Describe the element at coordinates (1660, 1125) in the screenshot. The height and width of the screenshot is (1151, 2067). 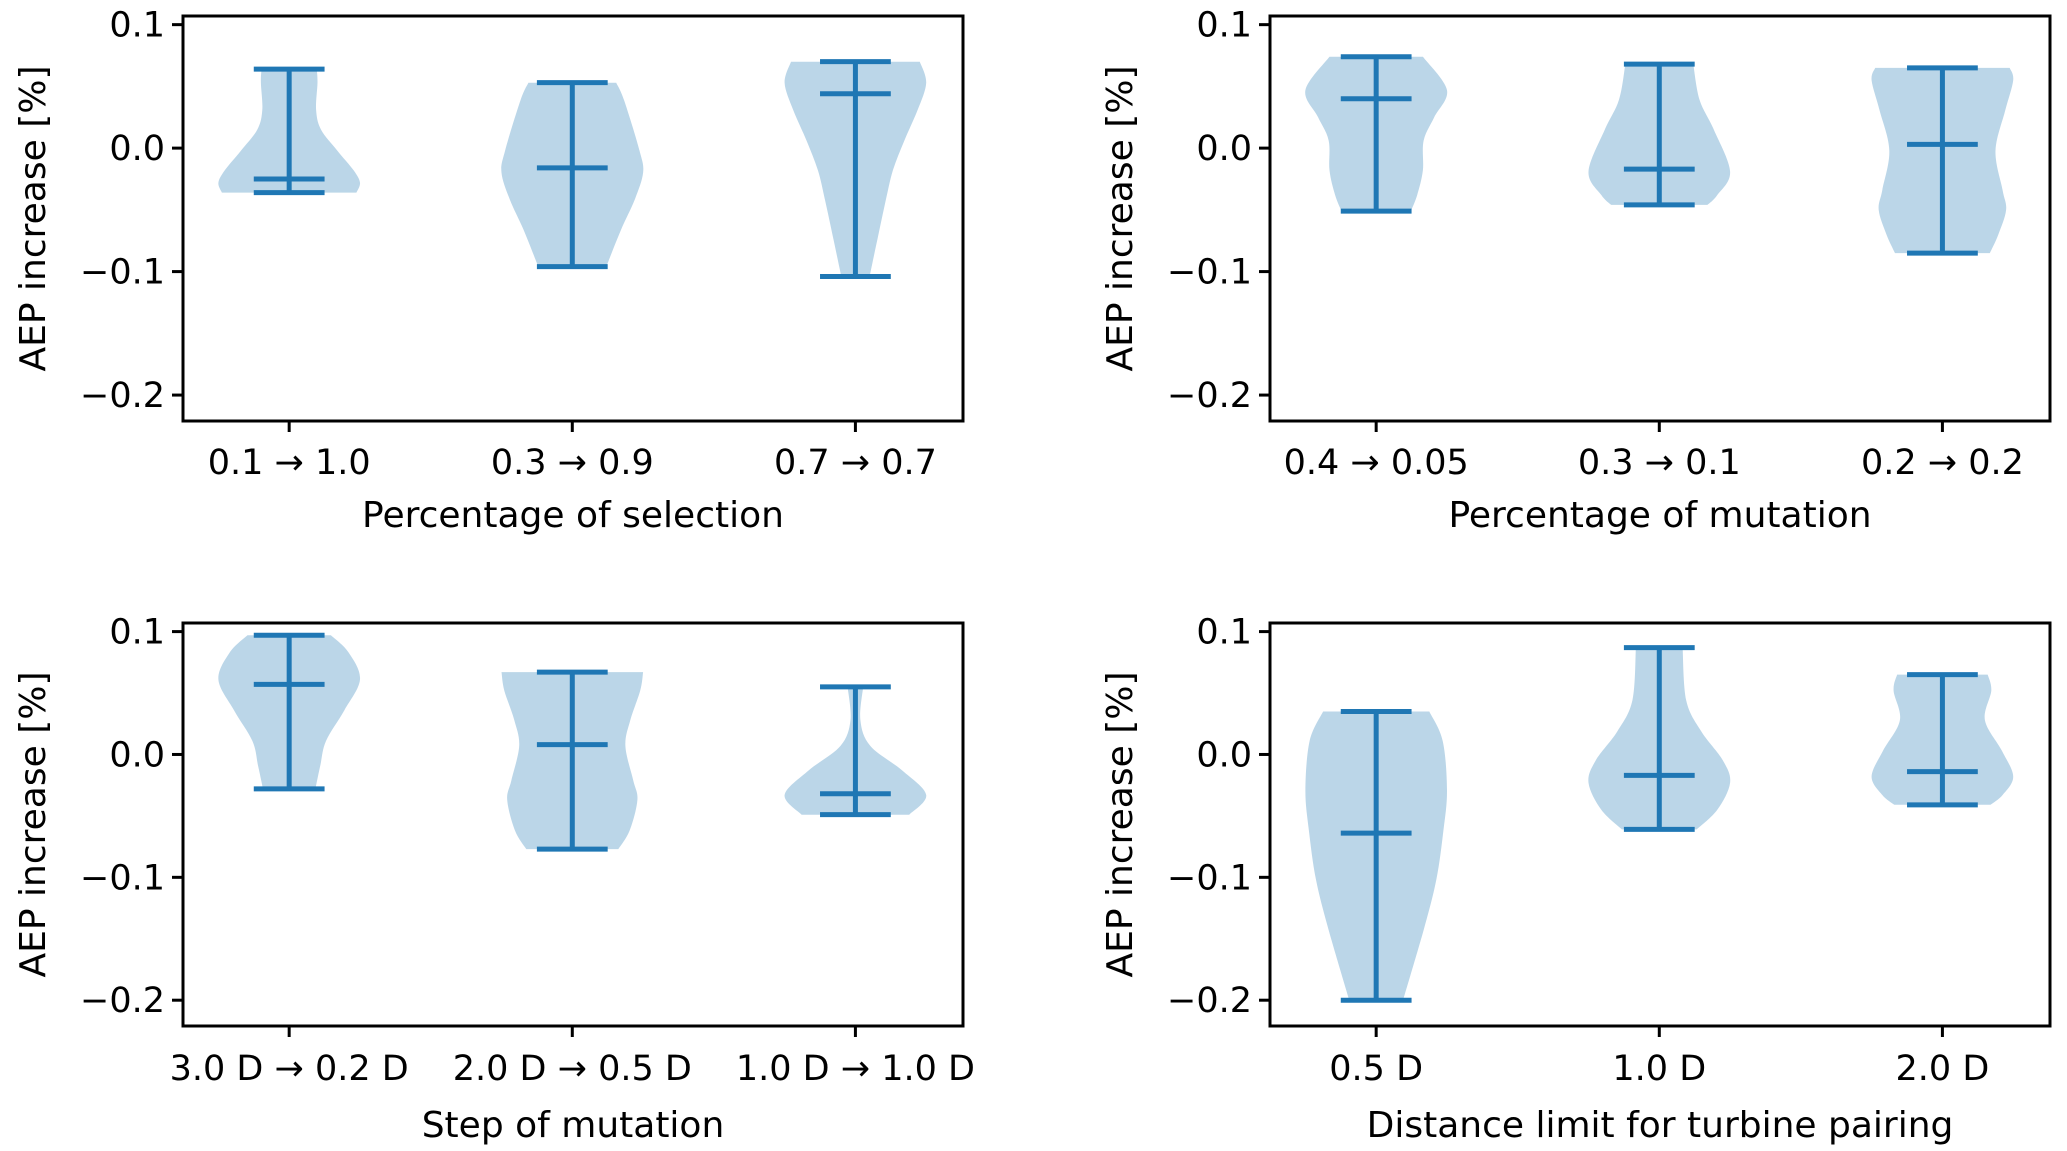
I see `x-axis-label: Distance limit for turbine pairing` at that location.